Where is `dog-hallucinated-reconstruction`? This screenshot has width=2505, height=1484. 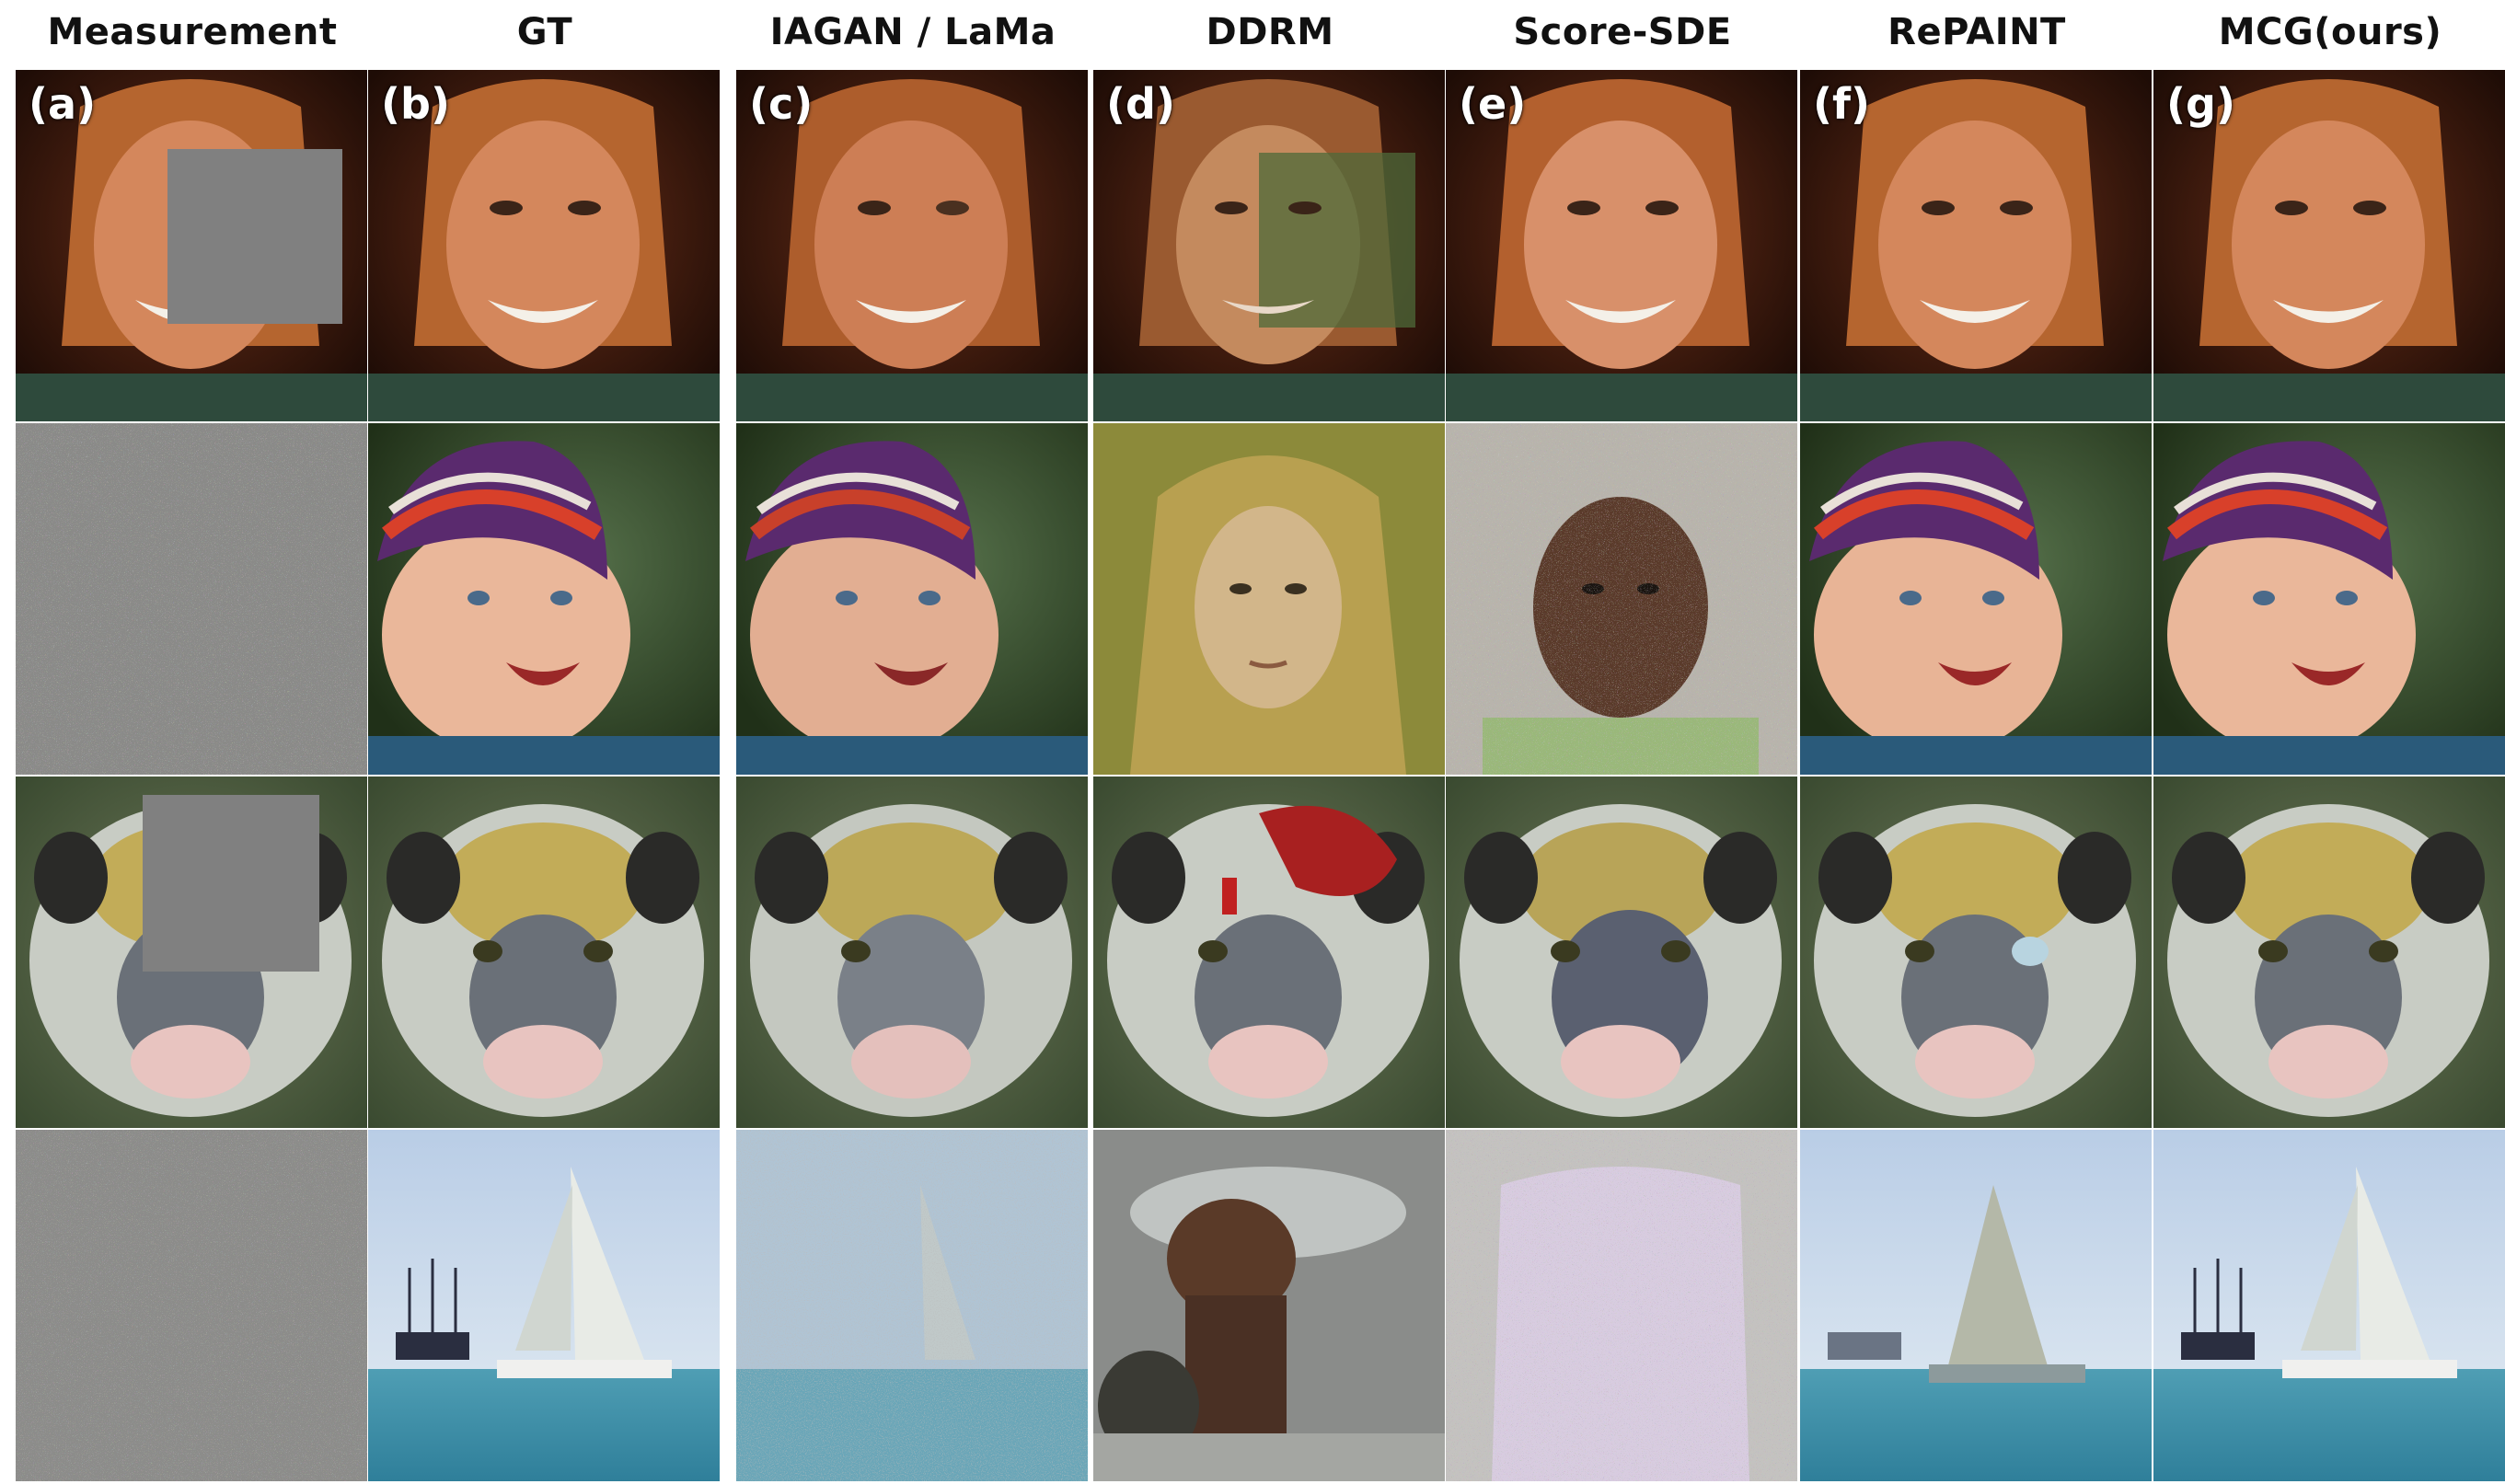
dog-hallucinated-reconstruction is located at coordinates (1269, 1305).